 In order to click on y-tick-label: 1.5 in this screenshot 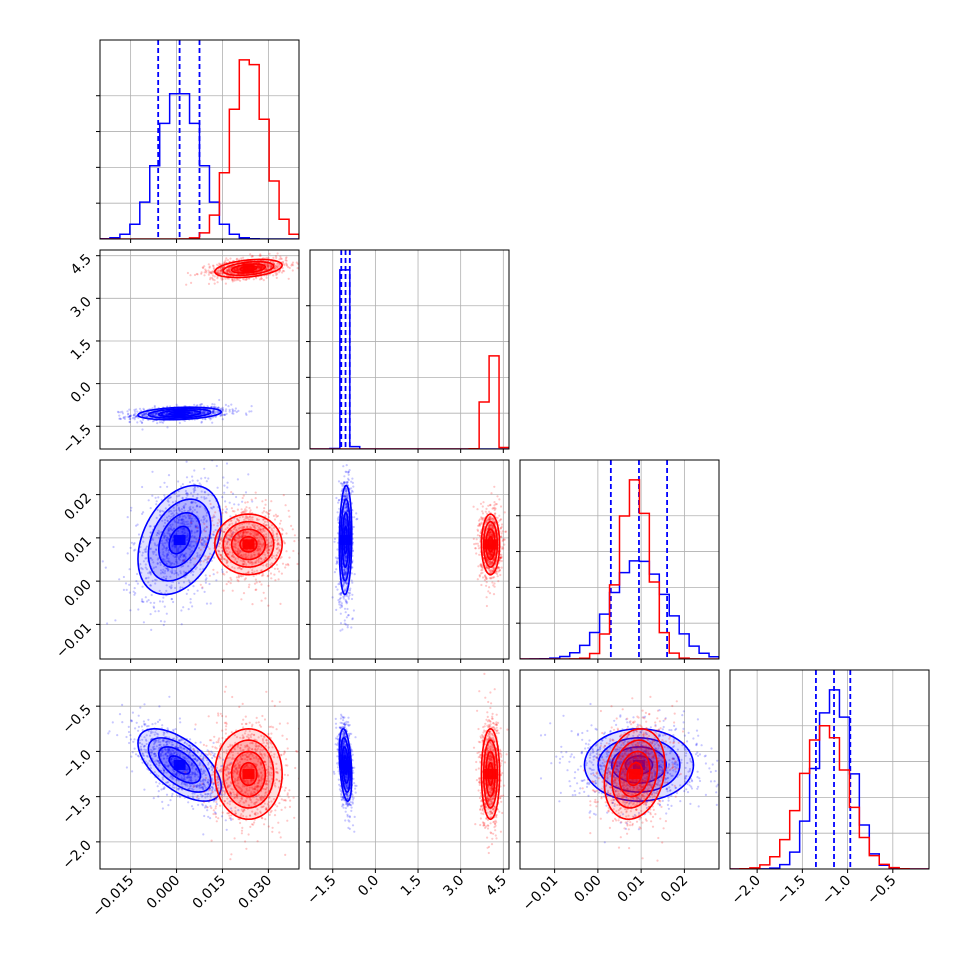, I will do `click(81, 349)`.